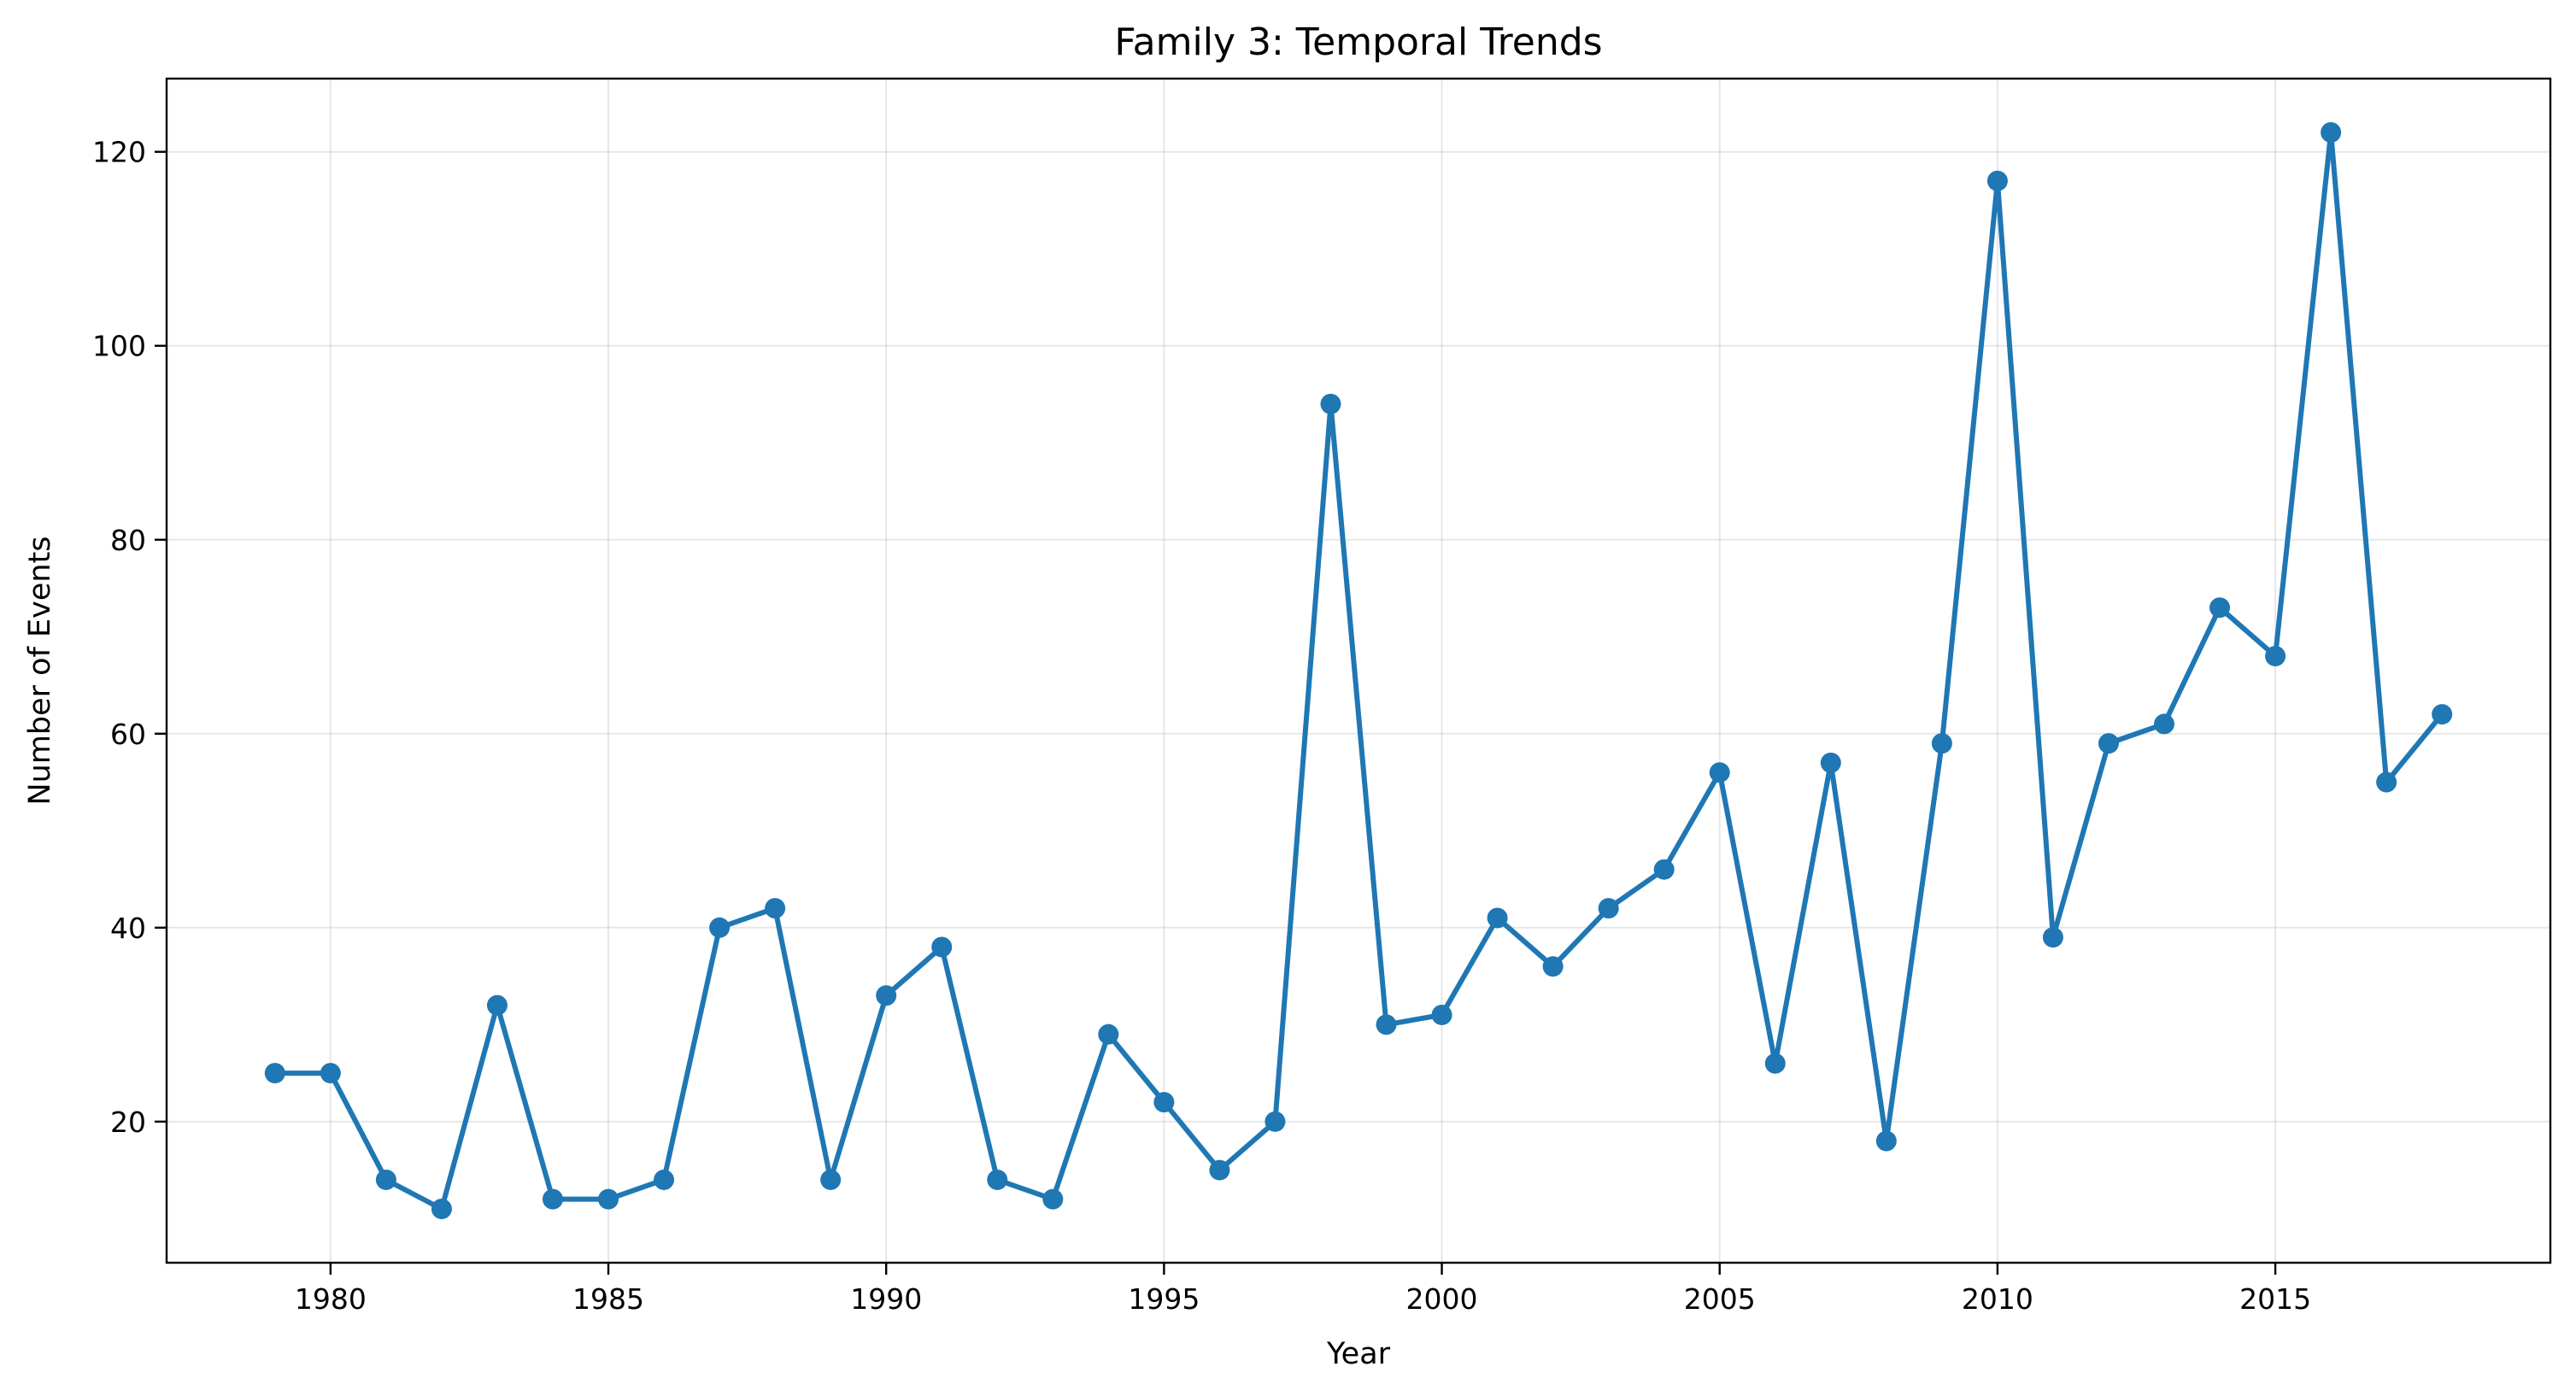 Image resolution: width=2576 pixels, height=1396 pixels. Describe the element at coordinates (1358, 42) in the screenshot. I see `chart-title: Family 3: Temporal Trends` at that location.